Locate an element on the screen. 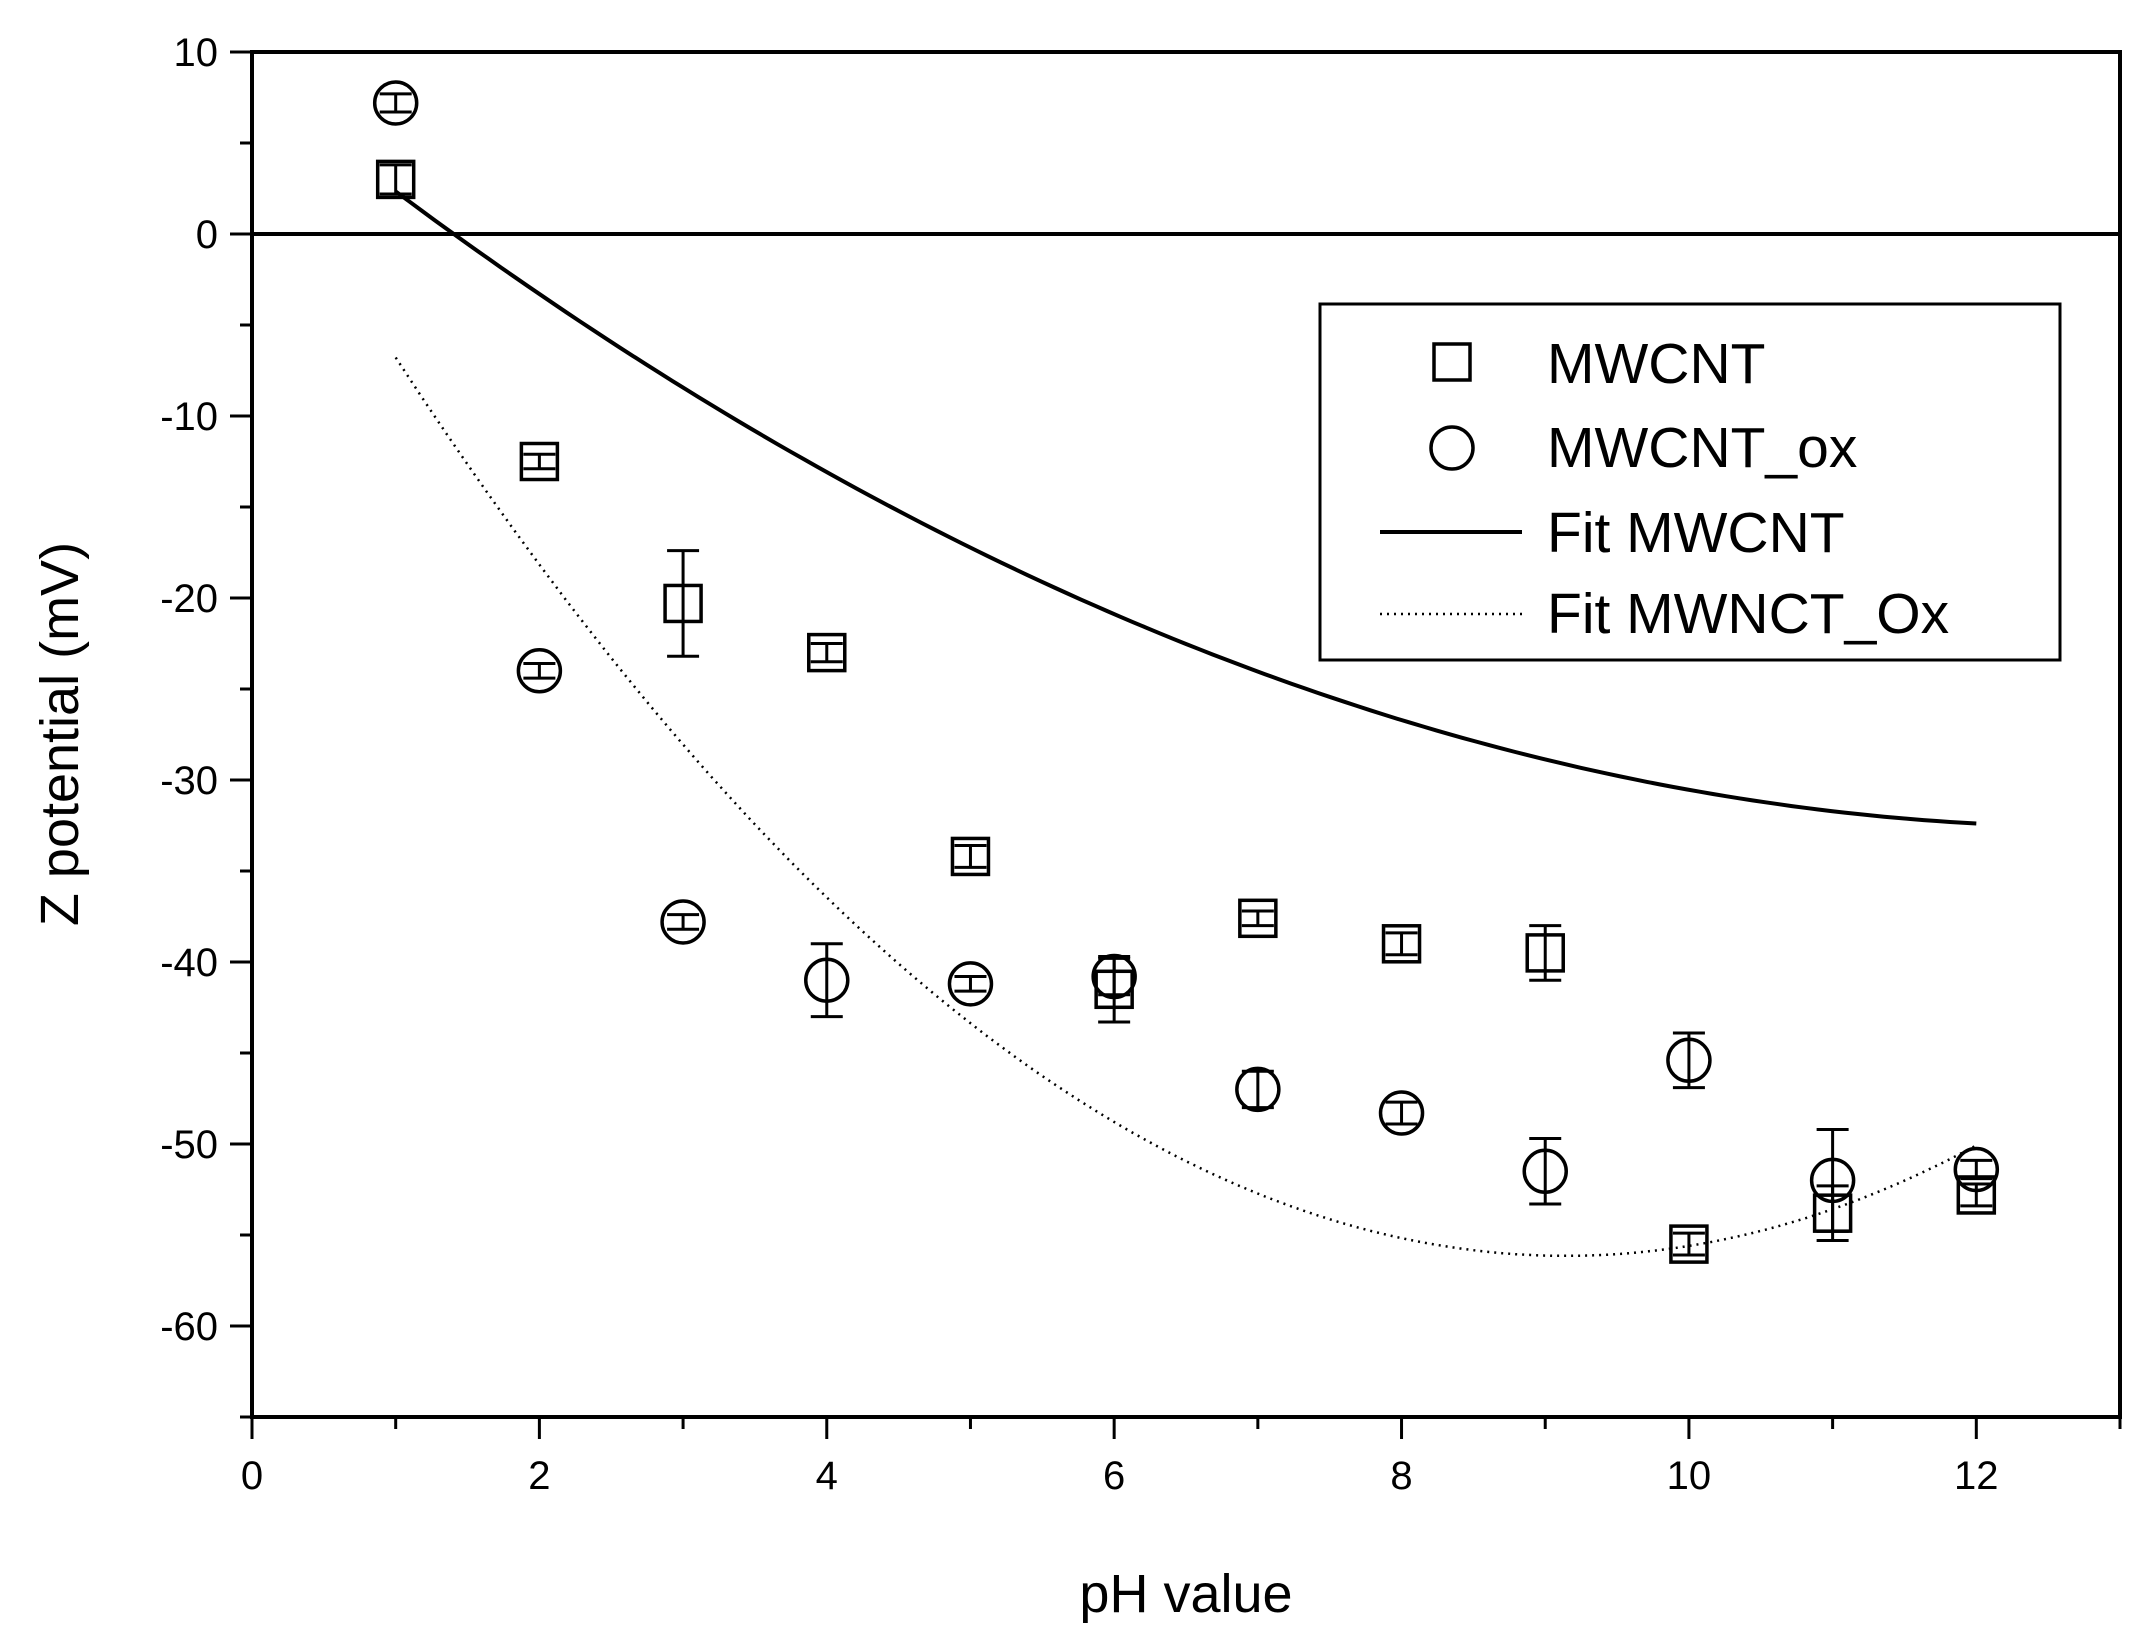  y-tick-label: -10 is located at coordinates (189, 417).